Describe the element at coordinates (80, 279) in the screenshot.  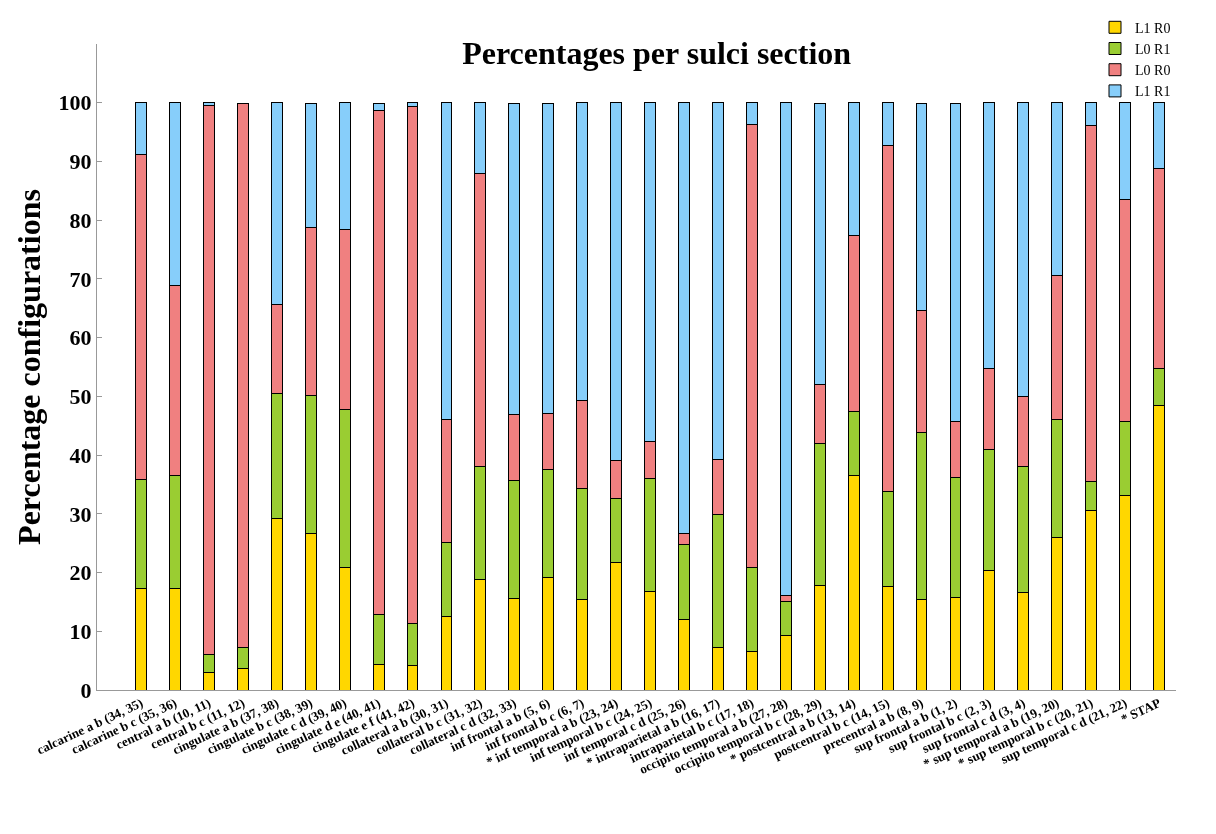
I see `y-tick-label: 70` at that location.